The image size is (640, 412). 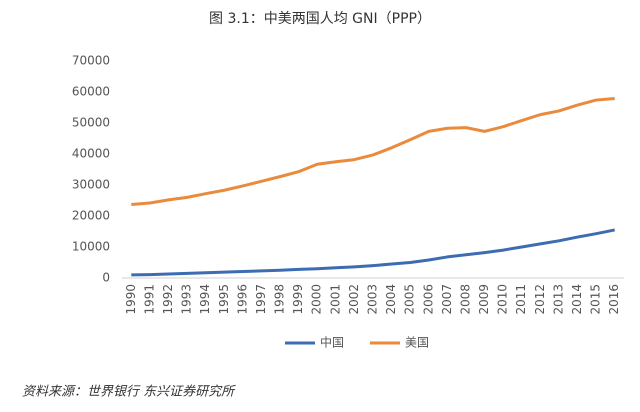 What do you see at coordinates (205, 299) in the screenshot?
I see `x-tick-label: 1994` at bounding box center [205, 299].